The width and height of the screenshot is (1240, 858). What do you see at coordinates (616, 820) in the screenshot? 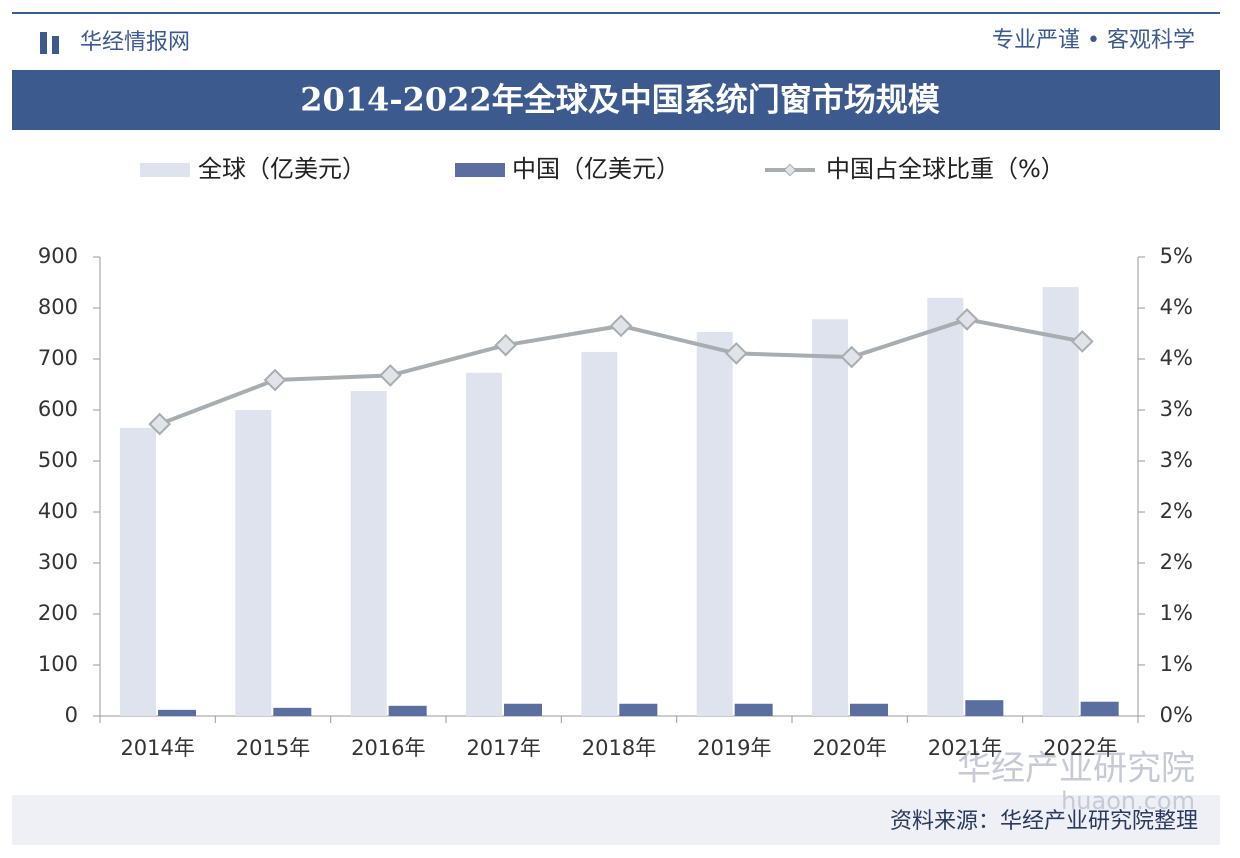
I see `footer-band` at bounding box center [616, 820].